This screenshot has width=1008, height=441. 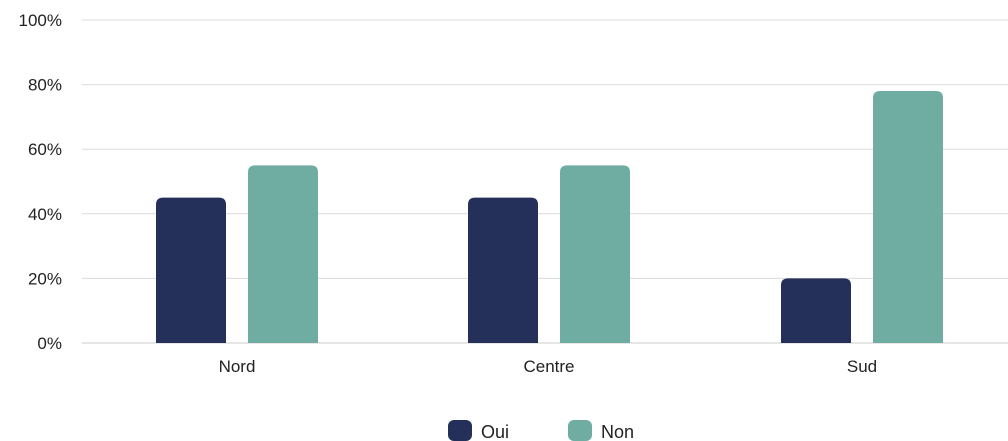 I want to click on y-tick-label: 20%, so click(x=45, y=278).